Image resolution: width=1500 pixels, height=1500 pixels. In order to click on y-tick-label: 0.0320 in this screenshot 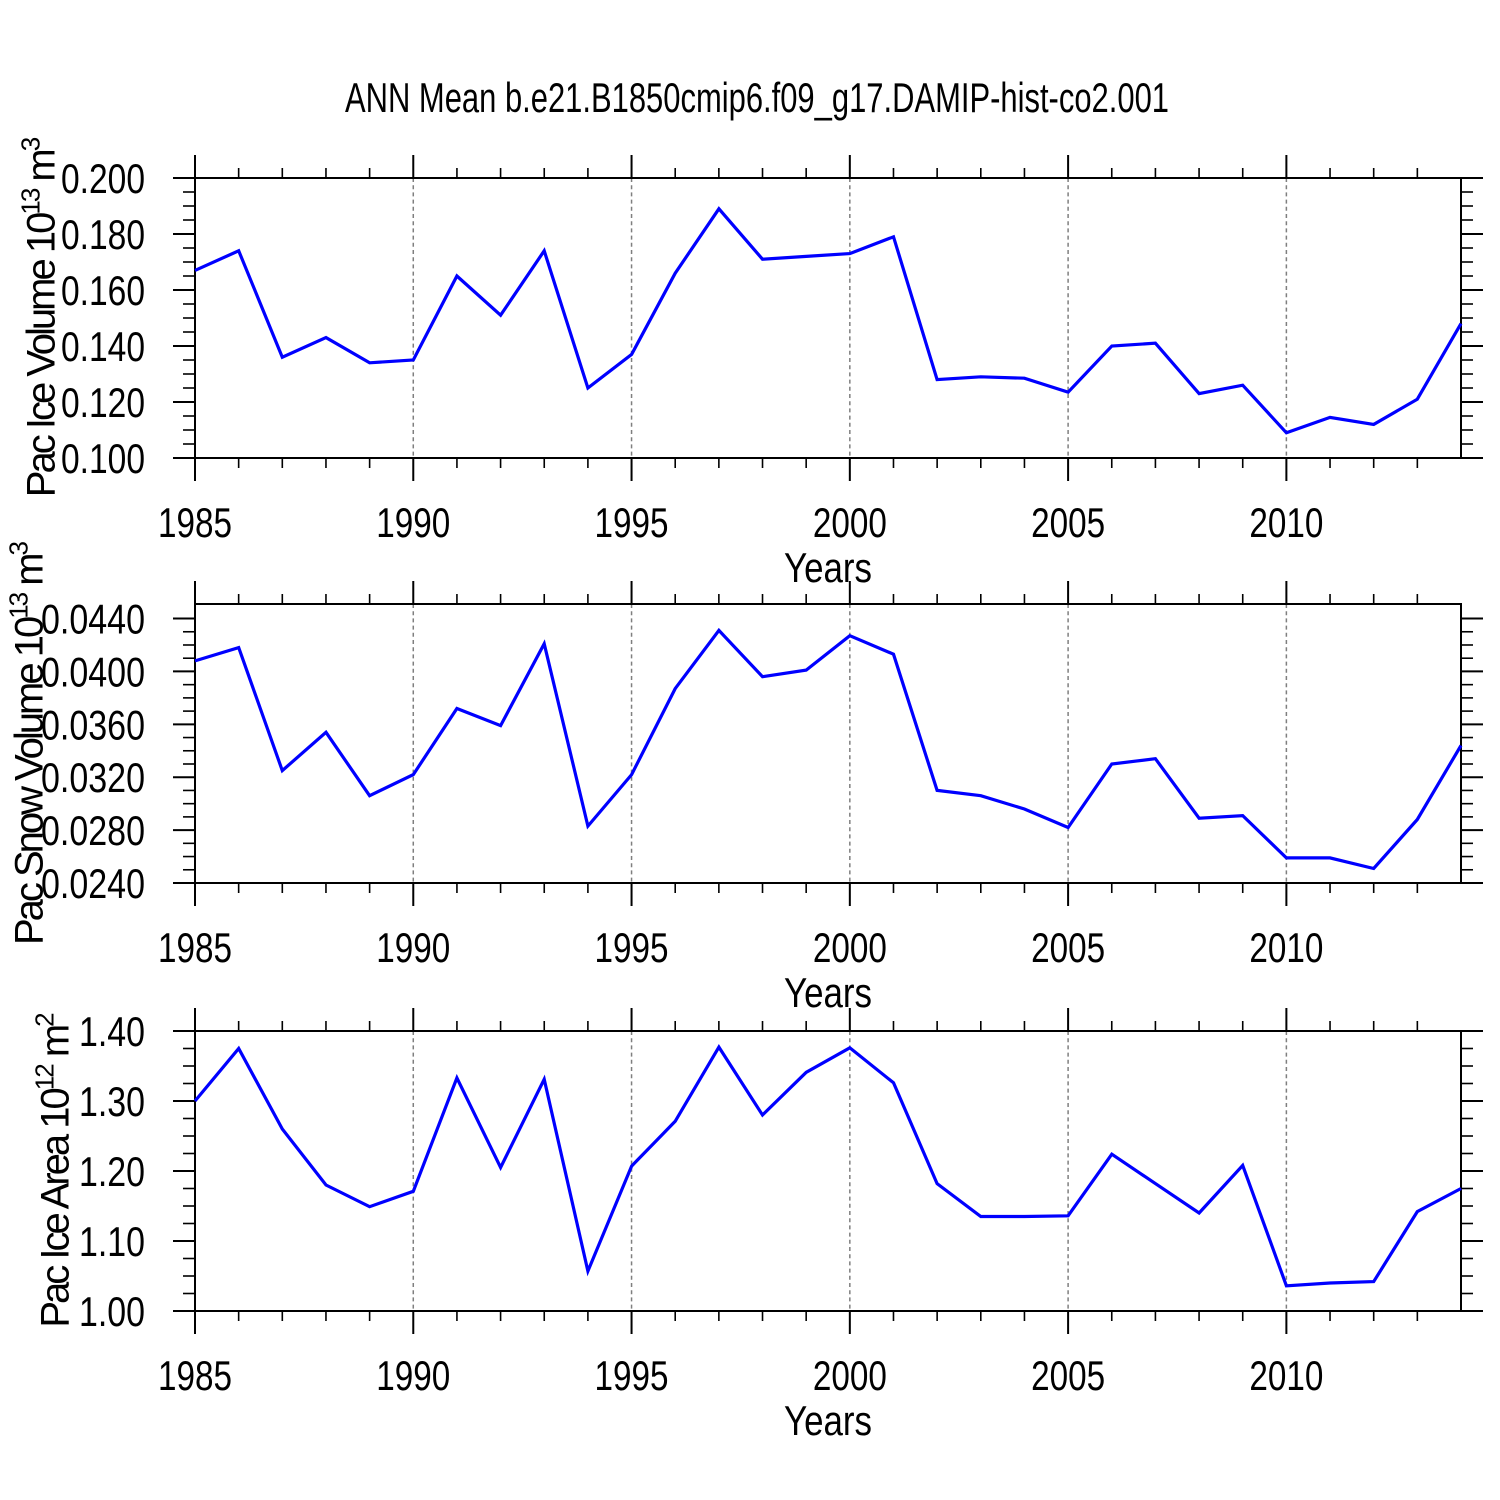, I will do `click(93, 777)`.